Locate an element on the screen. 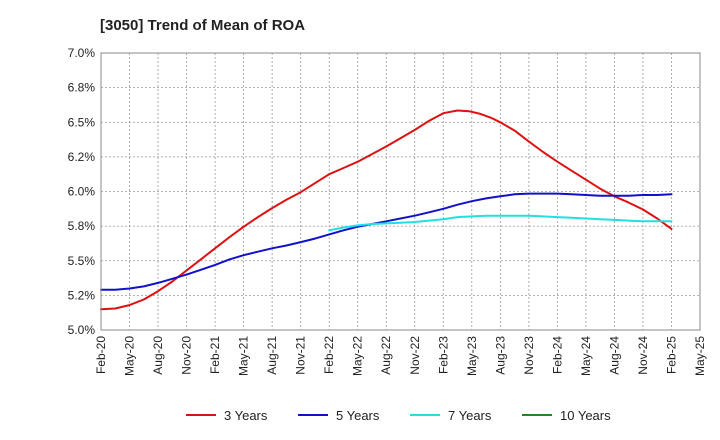 The image size is (720, 440). x-tick-label: May-22 is located at coordinates (358, 356).